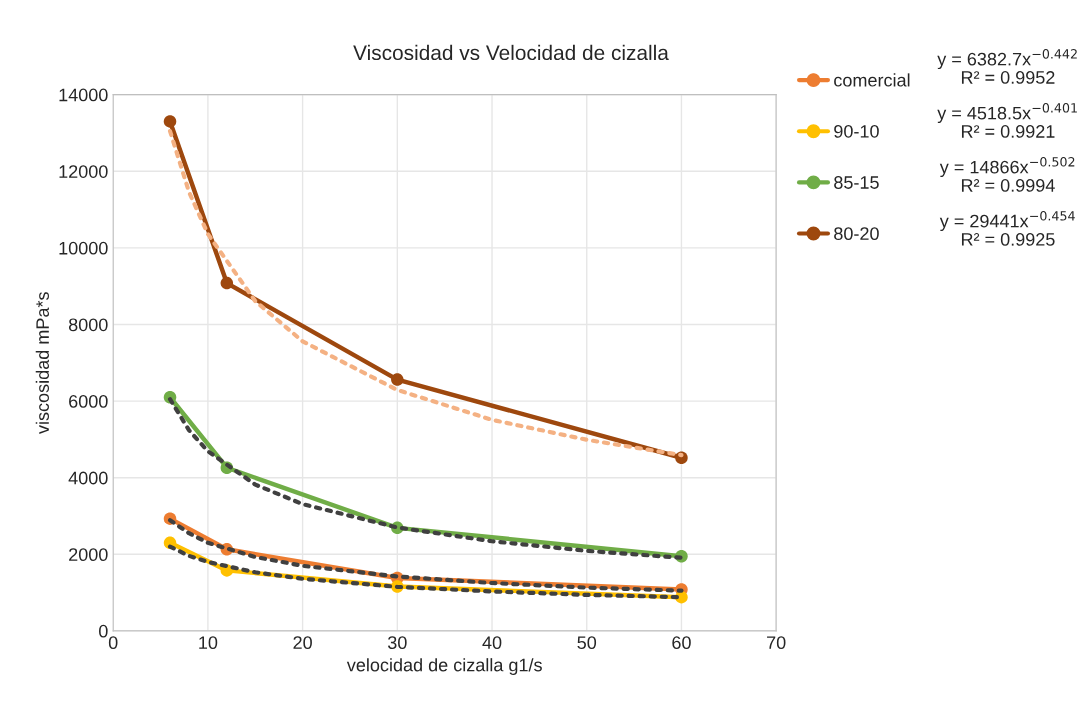  Describe the element at coordinates (856, 182) in the screenshot. I see `legend-label: 85-15` at that location.